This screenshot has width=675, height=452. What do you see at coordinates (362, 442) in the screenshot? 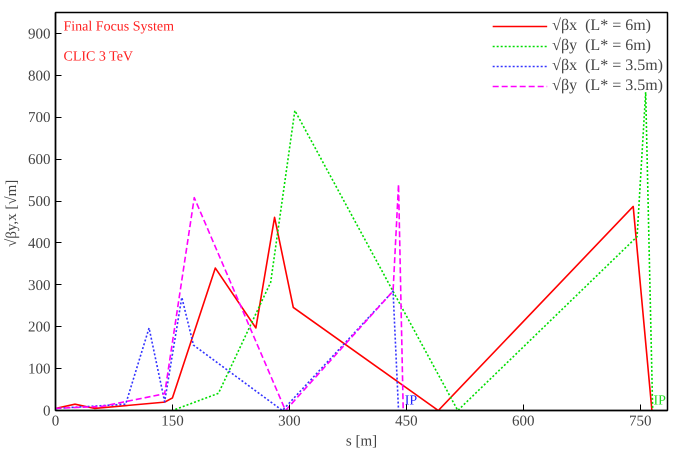
I see `x-axis-title: s [m]` at bounding box center [362, 442].